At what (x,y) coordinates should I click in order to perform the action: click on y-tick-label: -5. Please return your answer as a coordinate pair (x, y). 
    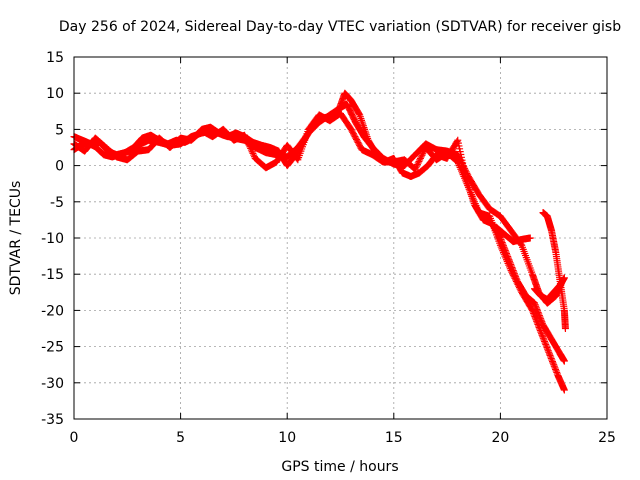
    Looking at the image, I should click on (57, 203).